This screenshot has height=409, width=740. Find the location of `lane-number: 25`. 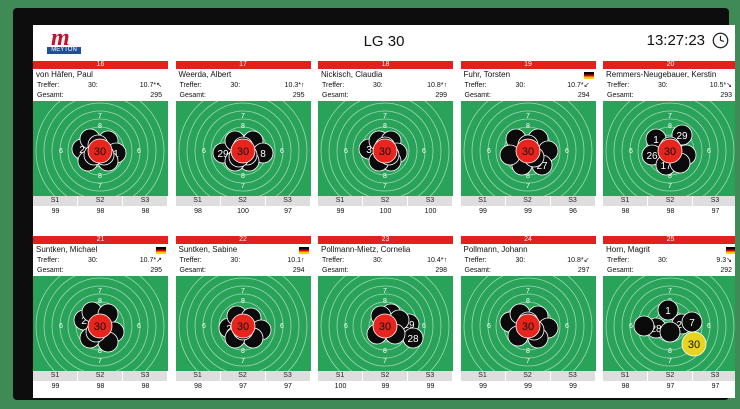

lane-number: 25 is located at coordinates (669, 240).